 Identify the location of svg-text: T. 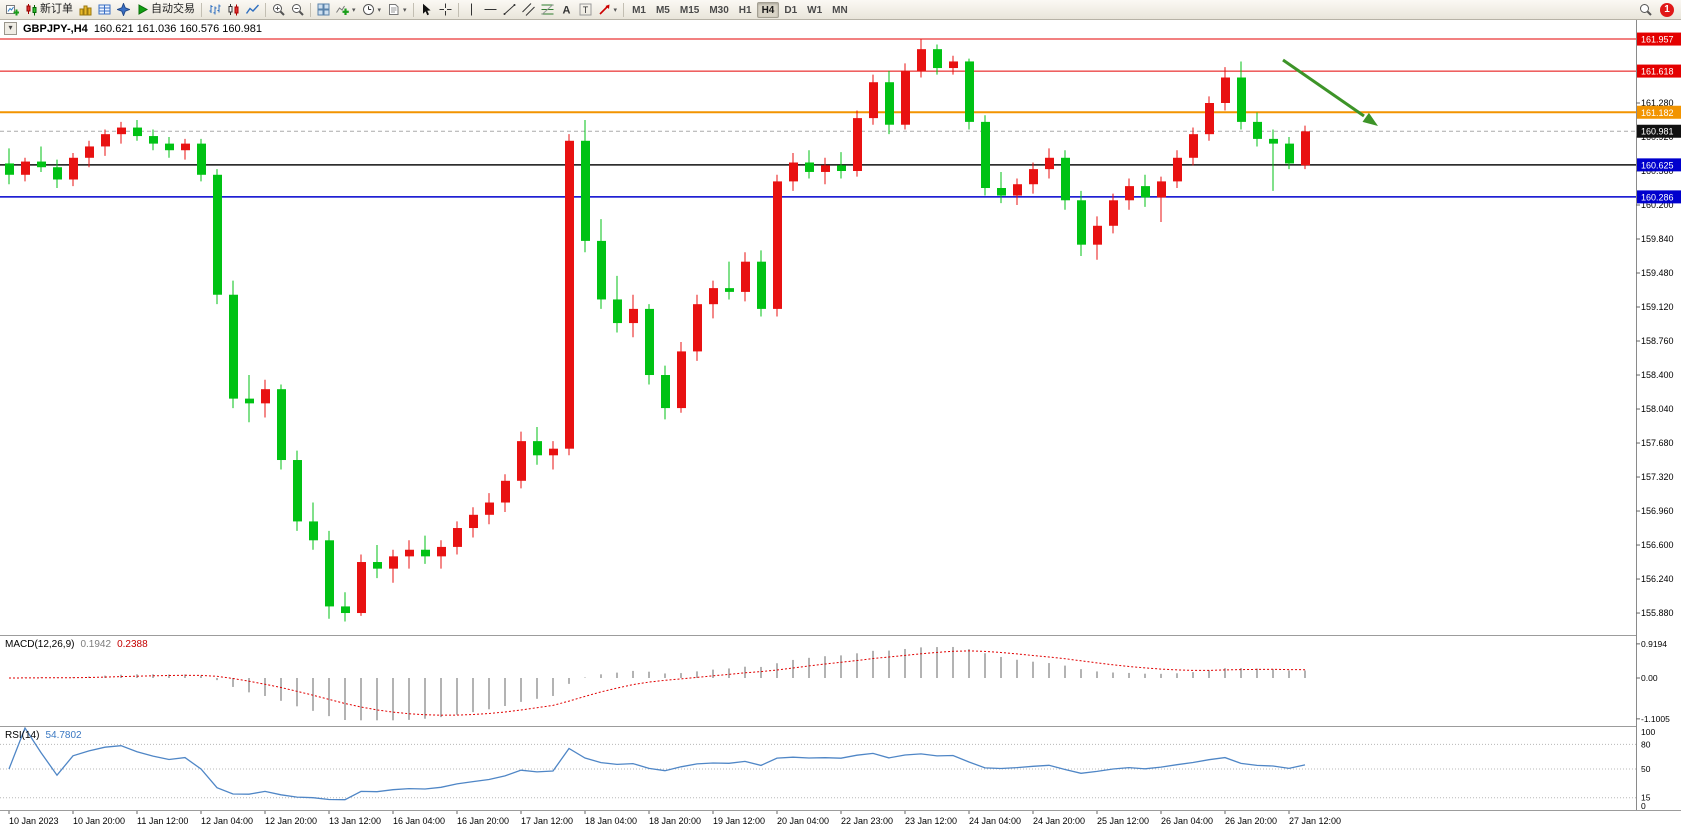
(585, 10).